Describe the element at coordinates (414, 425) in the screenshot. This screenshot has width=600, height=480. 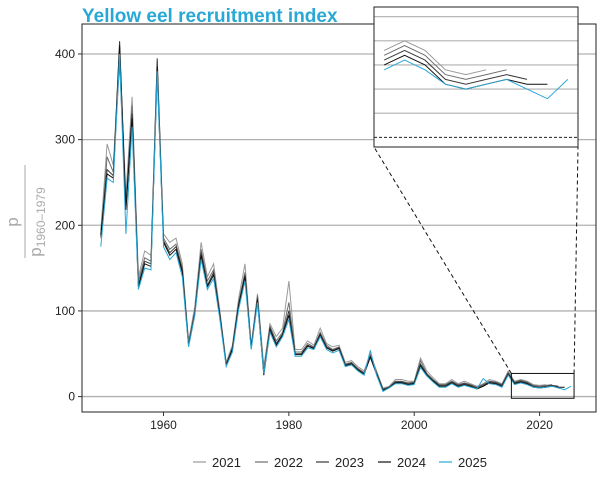
I see `x-tick-label-2000: 2000` at that location.